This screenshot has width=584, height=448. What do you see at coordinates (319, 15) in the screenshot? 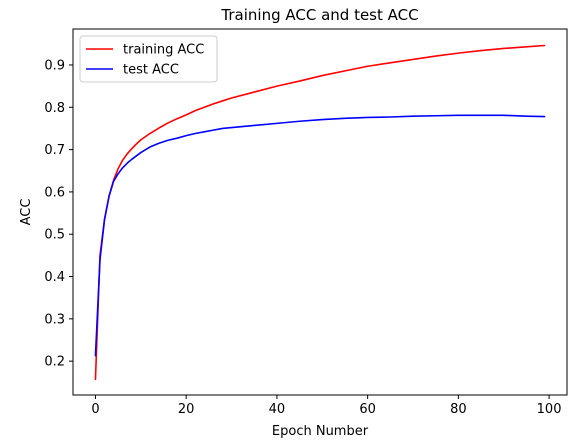
I see `chart-title: Training ACC and test ACC` at bounding box center [319, 15].